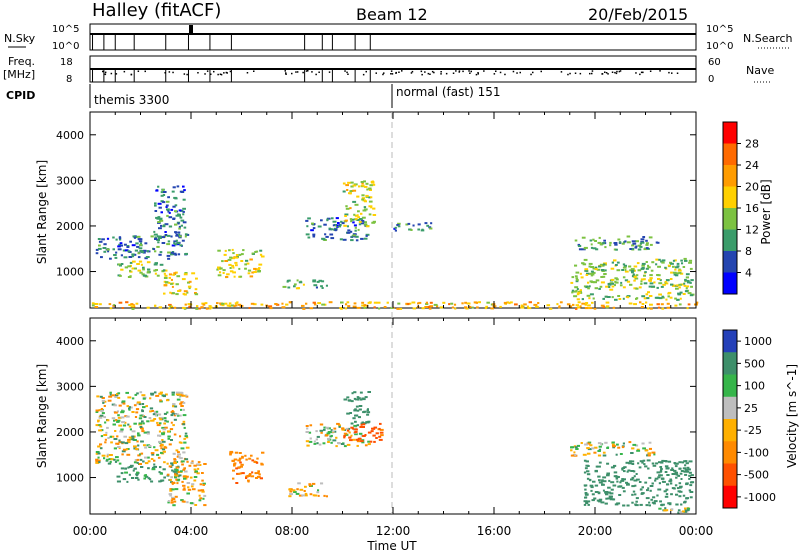 The width and height of the screenshot is (800, 554). What do you see at coordinates (719, 46) in the screenshot?
I see `nsearch-tick-bottom: 10^0` at bounding box center [719, 46].